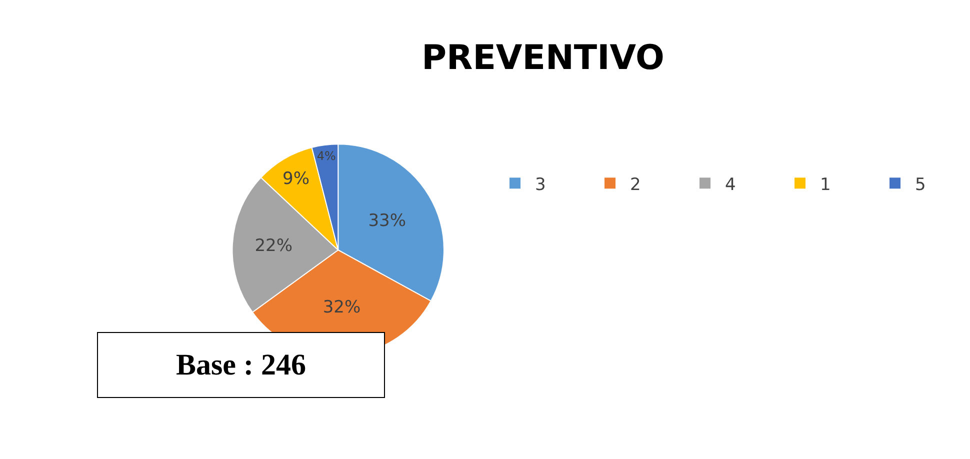 The width and height of the screenshot is (970, 459). What do you see at coordinates (635, 184) in the screenshot?
I see `legend-label: 2` at bounding box center [635, 184].